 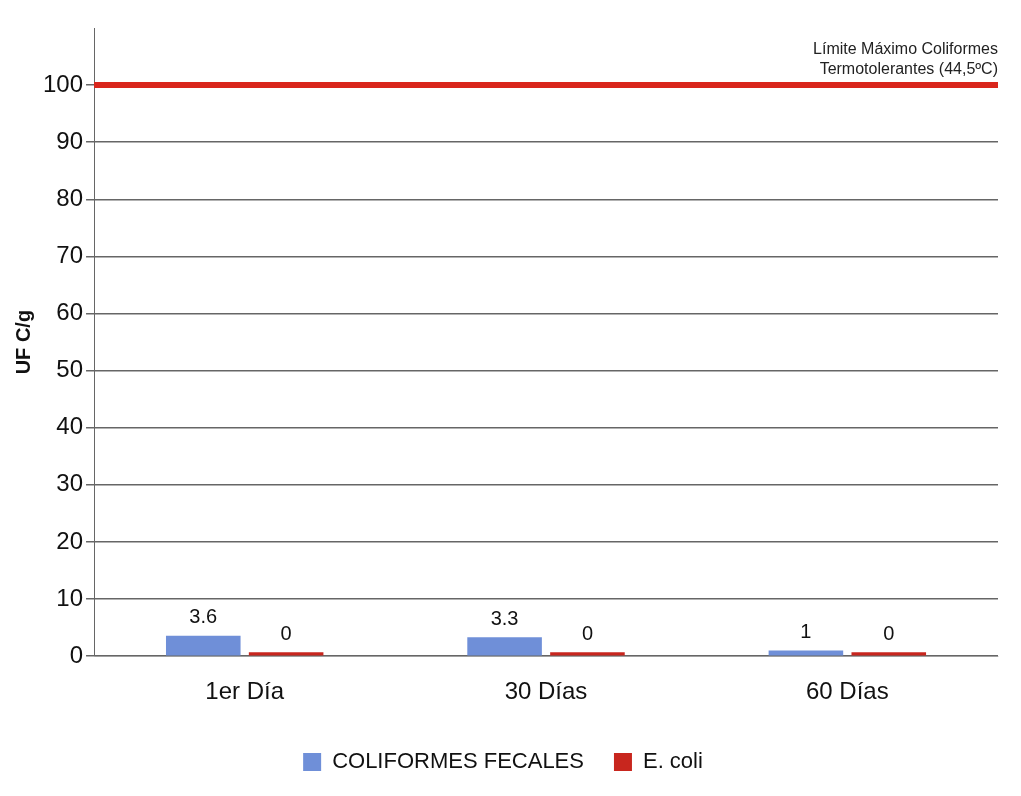 What do you see at coordinates (70, 312) in the screenshot?
I see `y-tick-label: 60` at bounding box center [70, 312].